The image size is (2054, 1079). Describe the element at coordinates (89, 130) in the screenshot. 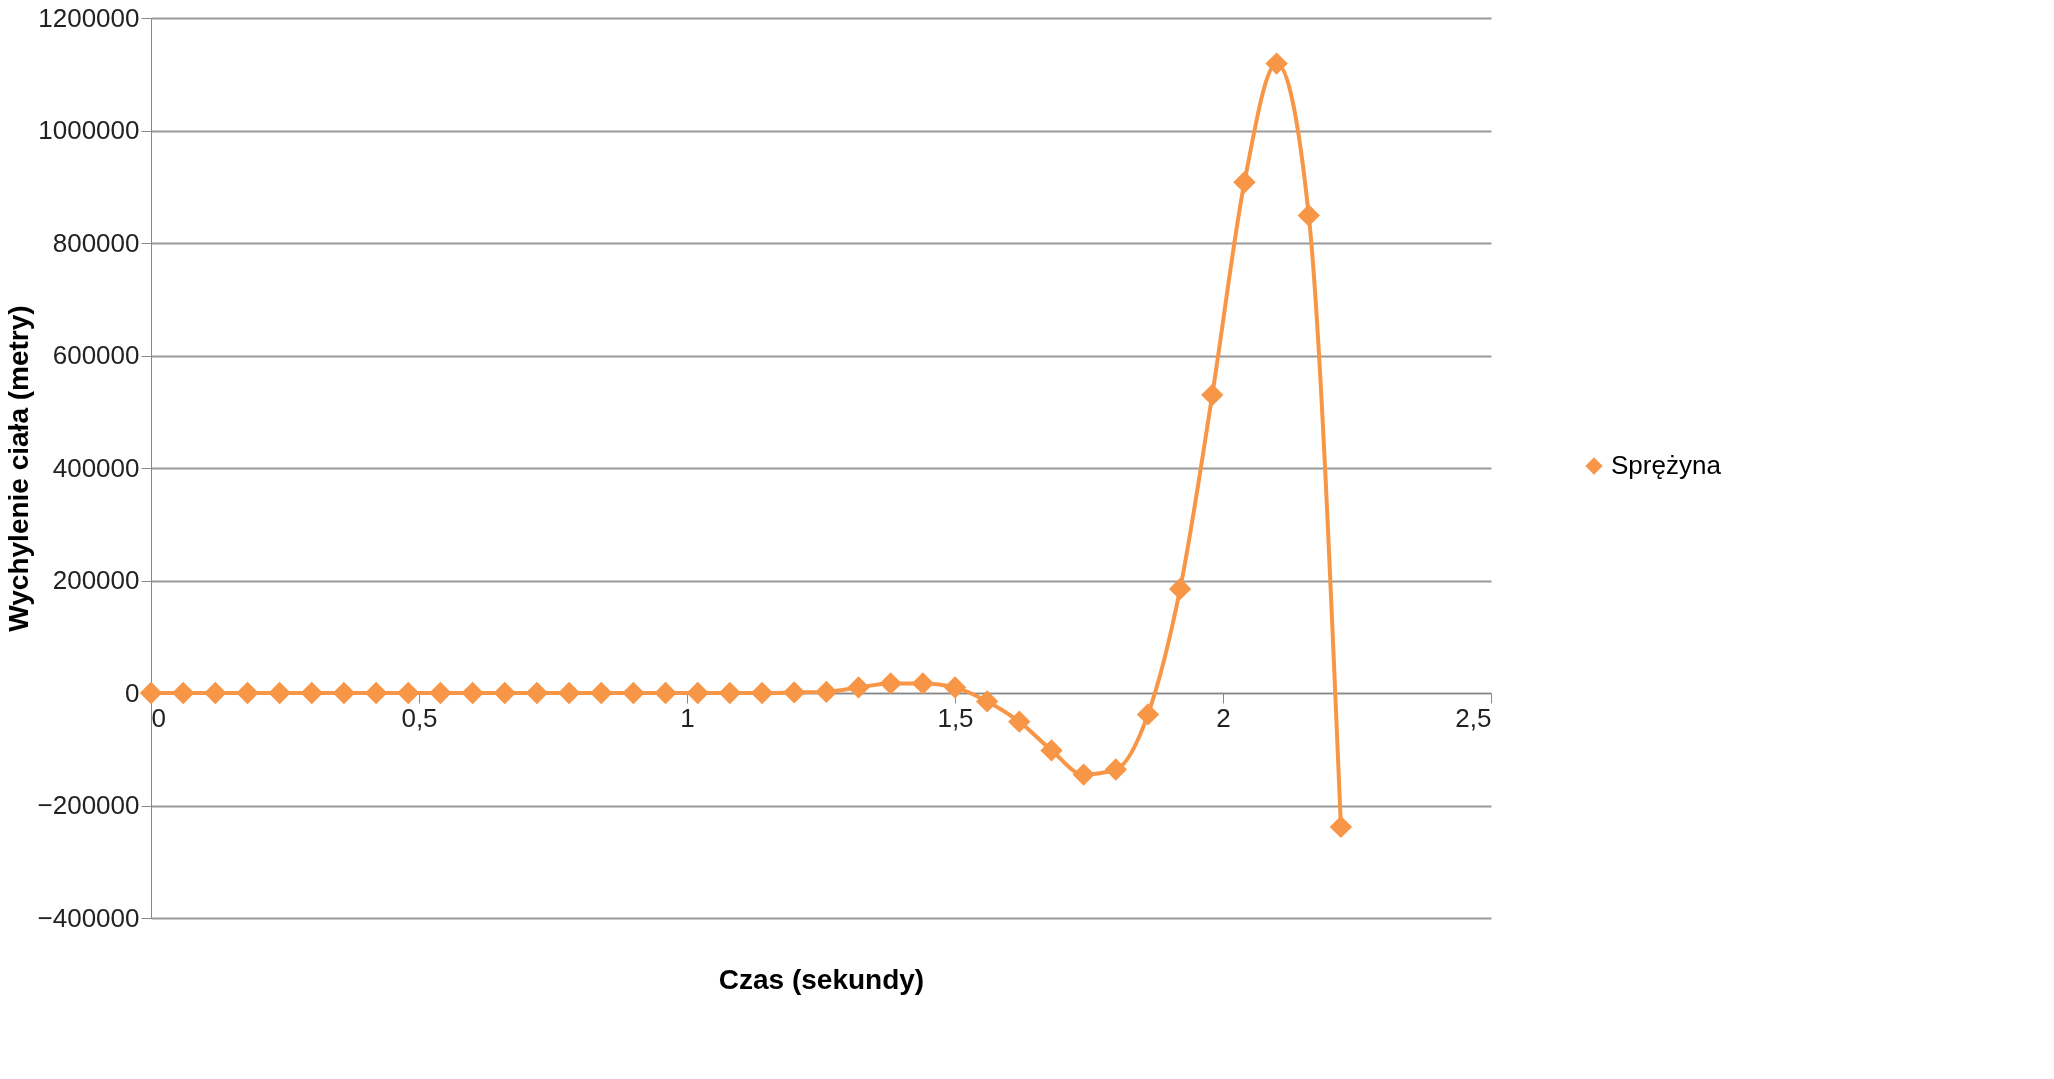

I see `y-tick-label: 1000000` at that location.